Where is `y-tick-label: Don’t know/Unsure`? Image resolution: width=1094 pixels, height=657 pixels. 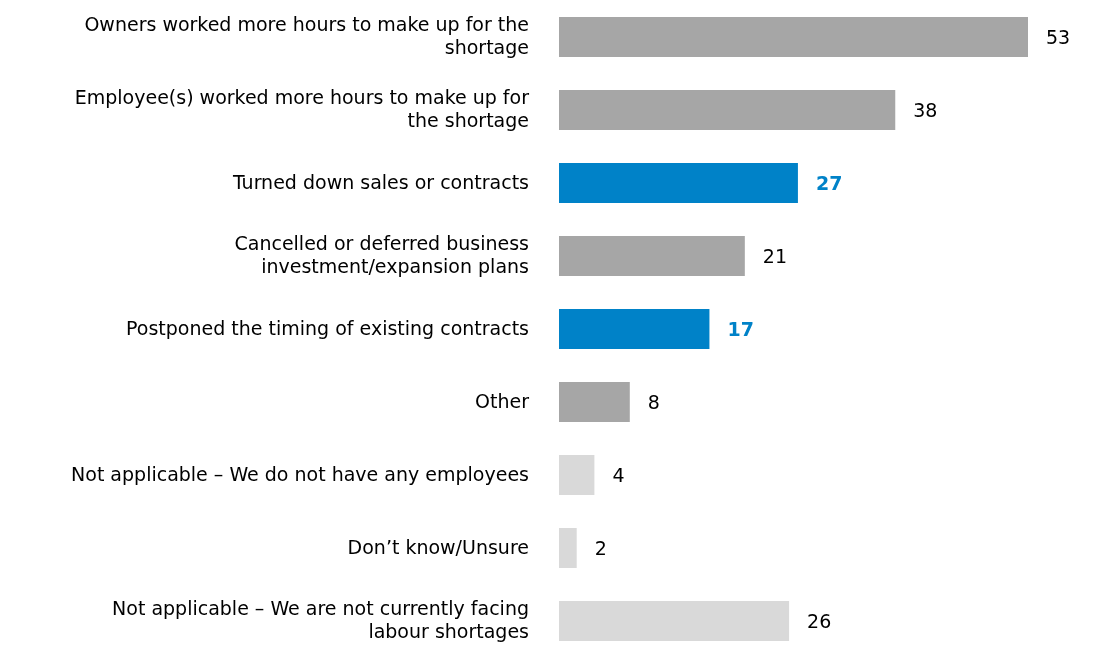 y-tick-label: Don’t know/Unsure is located at coordinates (438, 546).